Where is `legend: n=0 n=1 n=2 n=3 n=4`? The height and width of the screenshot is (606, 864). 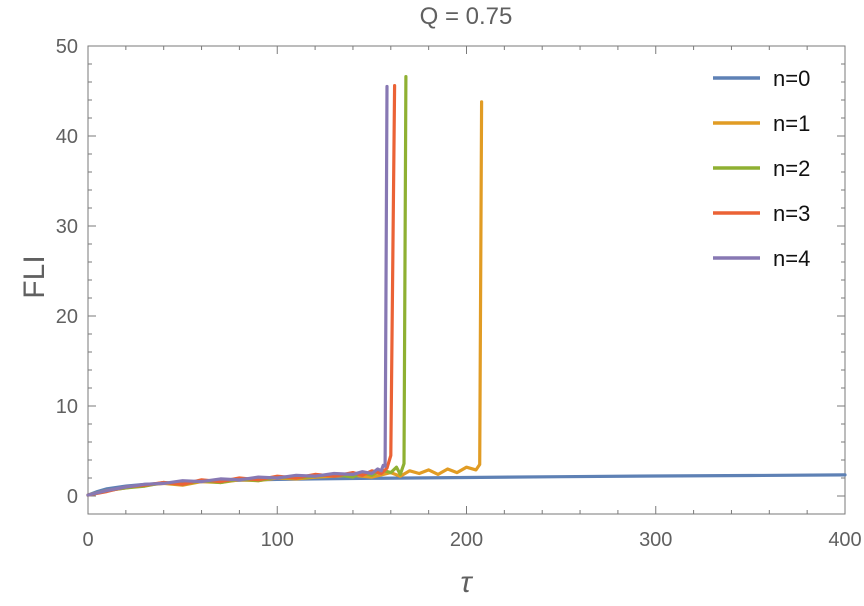
legend: n=0 n=1 n=2 n=3 n=4 is located at coordinates (761, 168).